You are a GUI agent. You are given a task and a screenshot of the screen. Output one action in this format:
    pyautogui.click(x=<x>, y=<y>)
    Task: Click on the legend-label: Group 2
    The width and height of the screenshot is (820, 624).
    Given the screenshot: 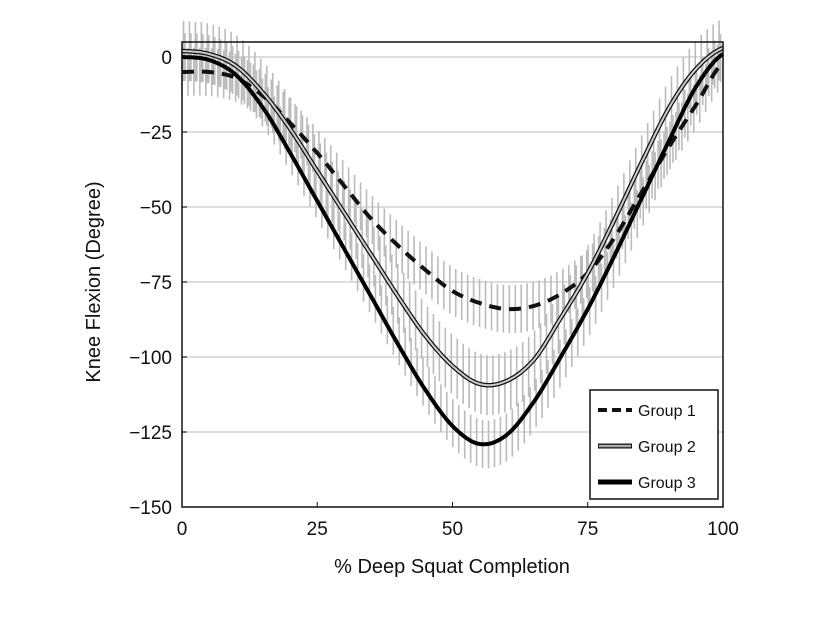 What is the action you would take?
    pyautogui.click(x=667, y=447)
    